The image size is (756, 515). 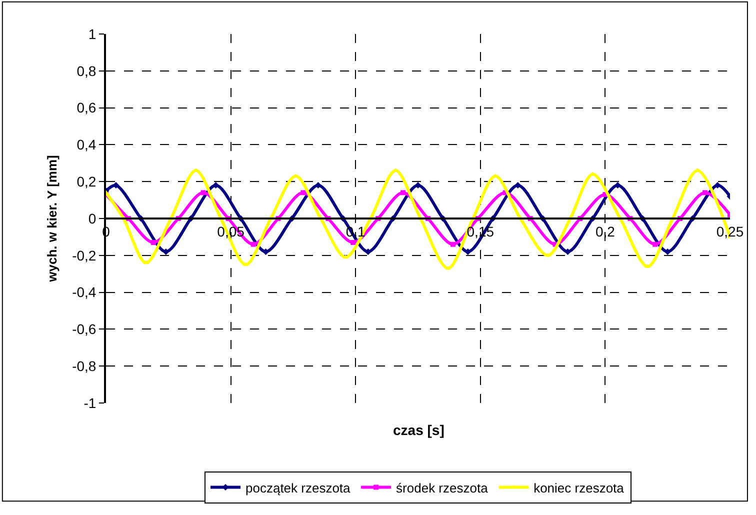 What do you see at coordinates (442, 488) in the screenshot?
I see `legend-label: środek rzeszota` at bounding box center [442, 488].